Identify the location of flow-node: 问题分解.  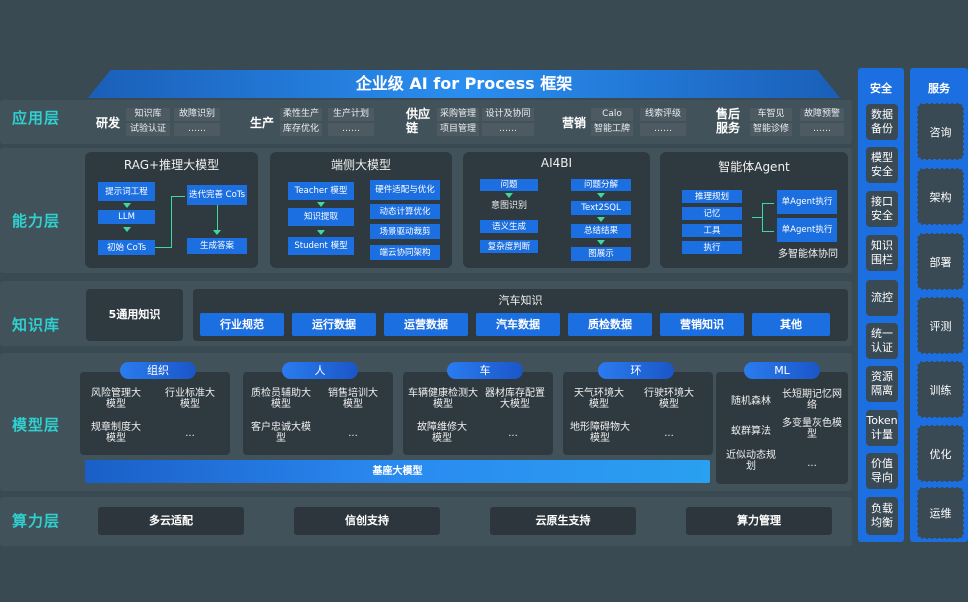
(601, 185).